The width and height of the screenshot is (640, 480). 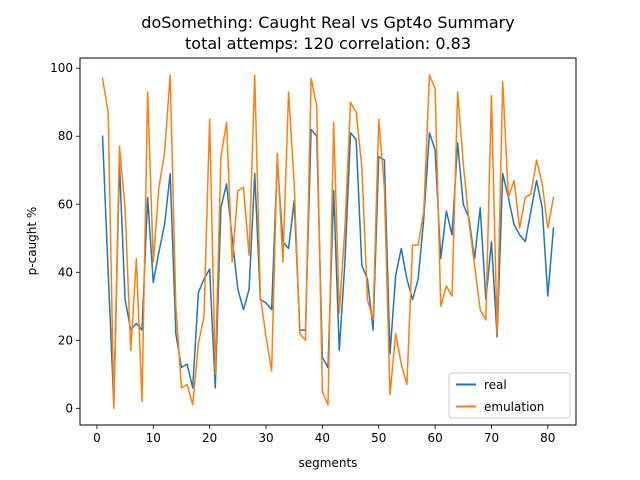 I want to click on legend-label-real: real, so click(x=495, y=385).